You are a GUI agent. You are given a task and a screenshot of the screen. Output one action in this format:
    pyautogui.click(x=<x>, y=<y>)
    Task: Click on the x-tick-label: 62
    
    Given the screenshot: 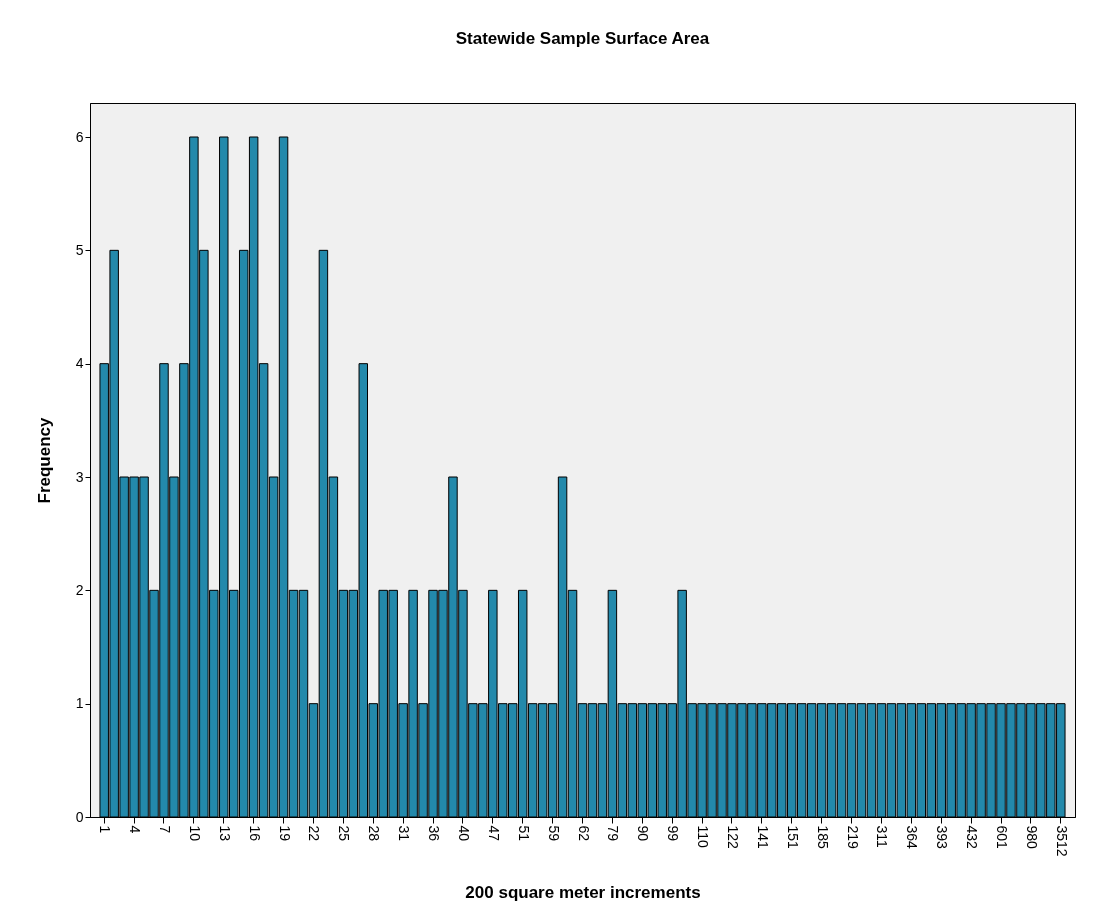 What is the action you would take?
    pyautogui.click(x=583, y=833)
    